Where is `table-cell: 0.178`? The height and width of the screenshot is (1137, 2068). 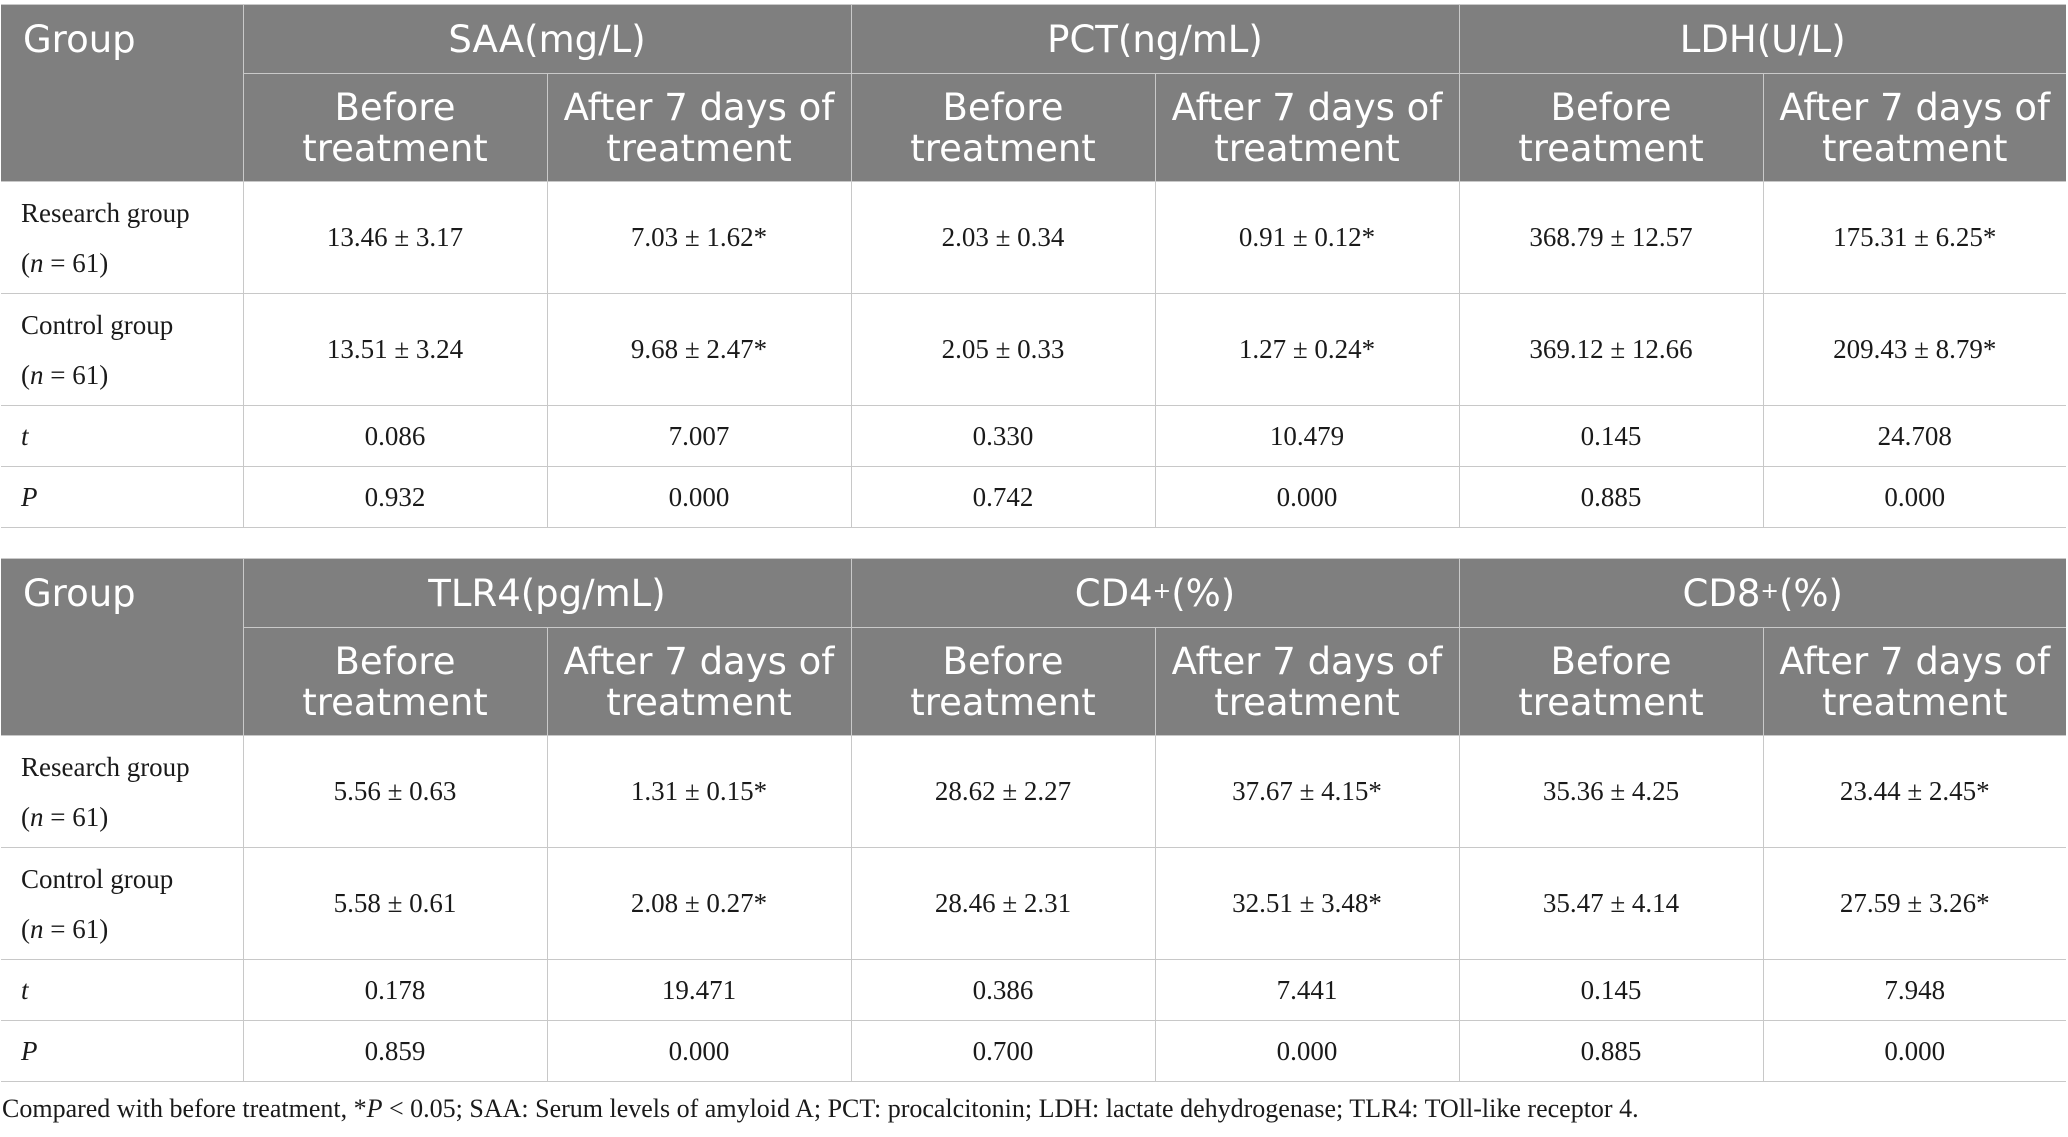
table-cell: 0.178 is located at coordinates (394, 990).